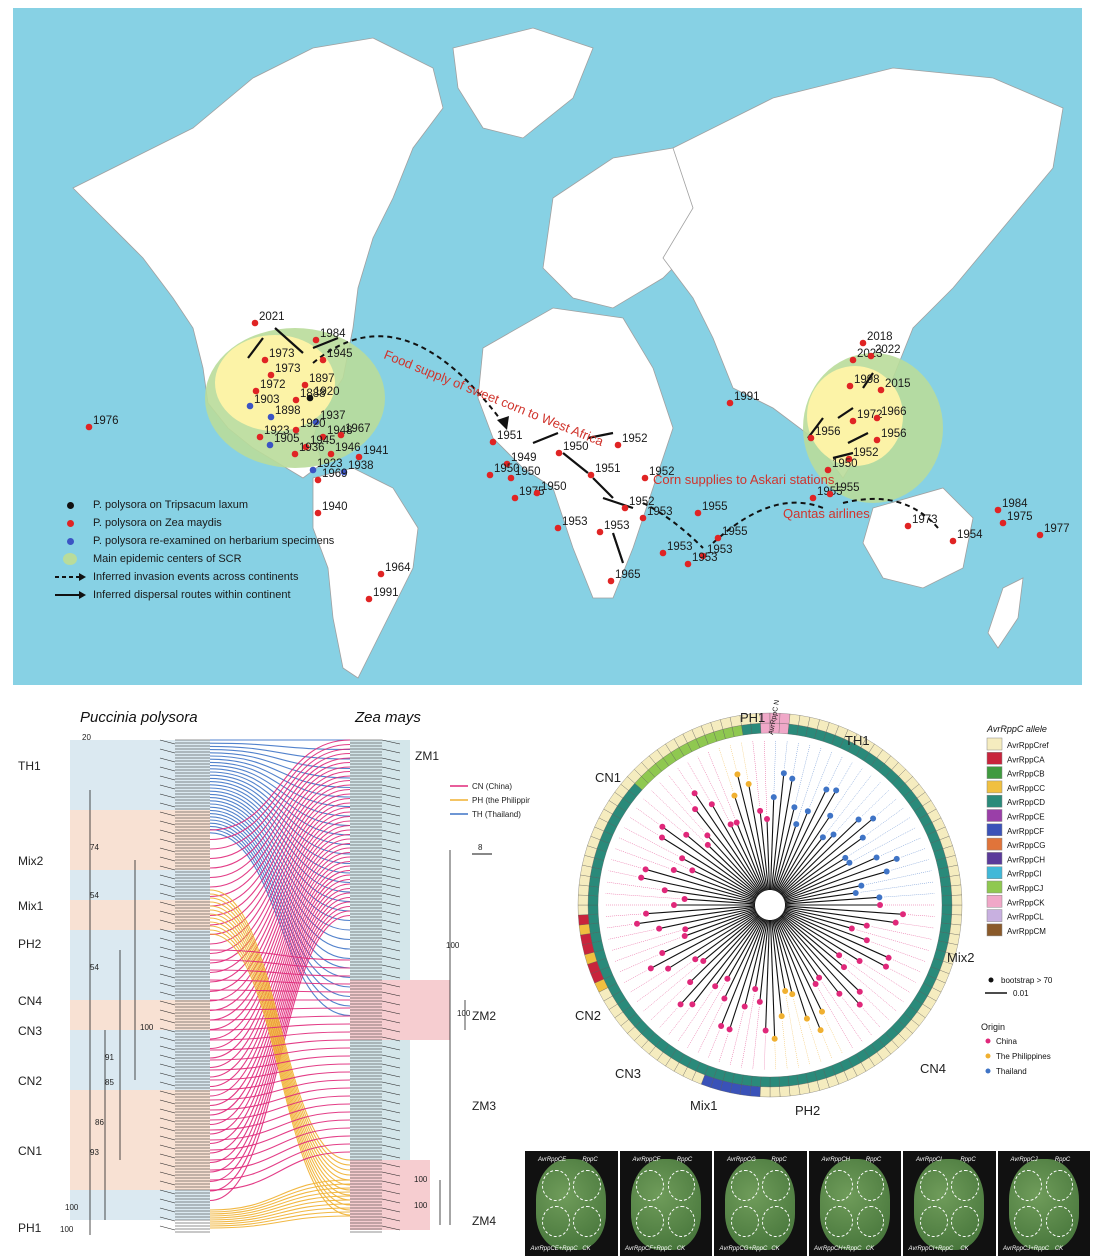 Image resolution: width=1095 pixels, height=1260 pixels. I want to click on leaf-label-tl: AvrRppCF, so click(646, 1160).